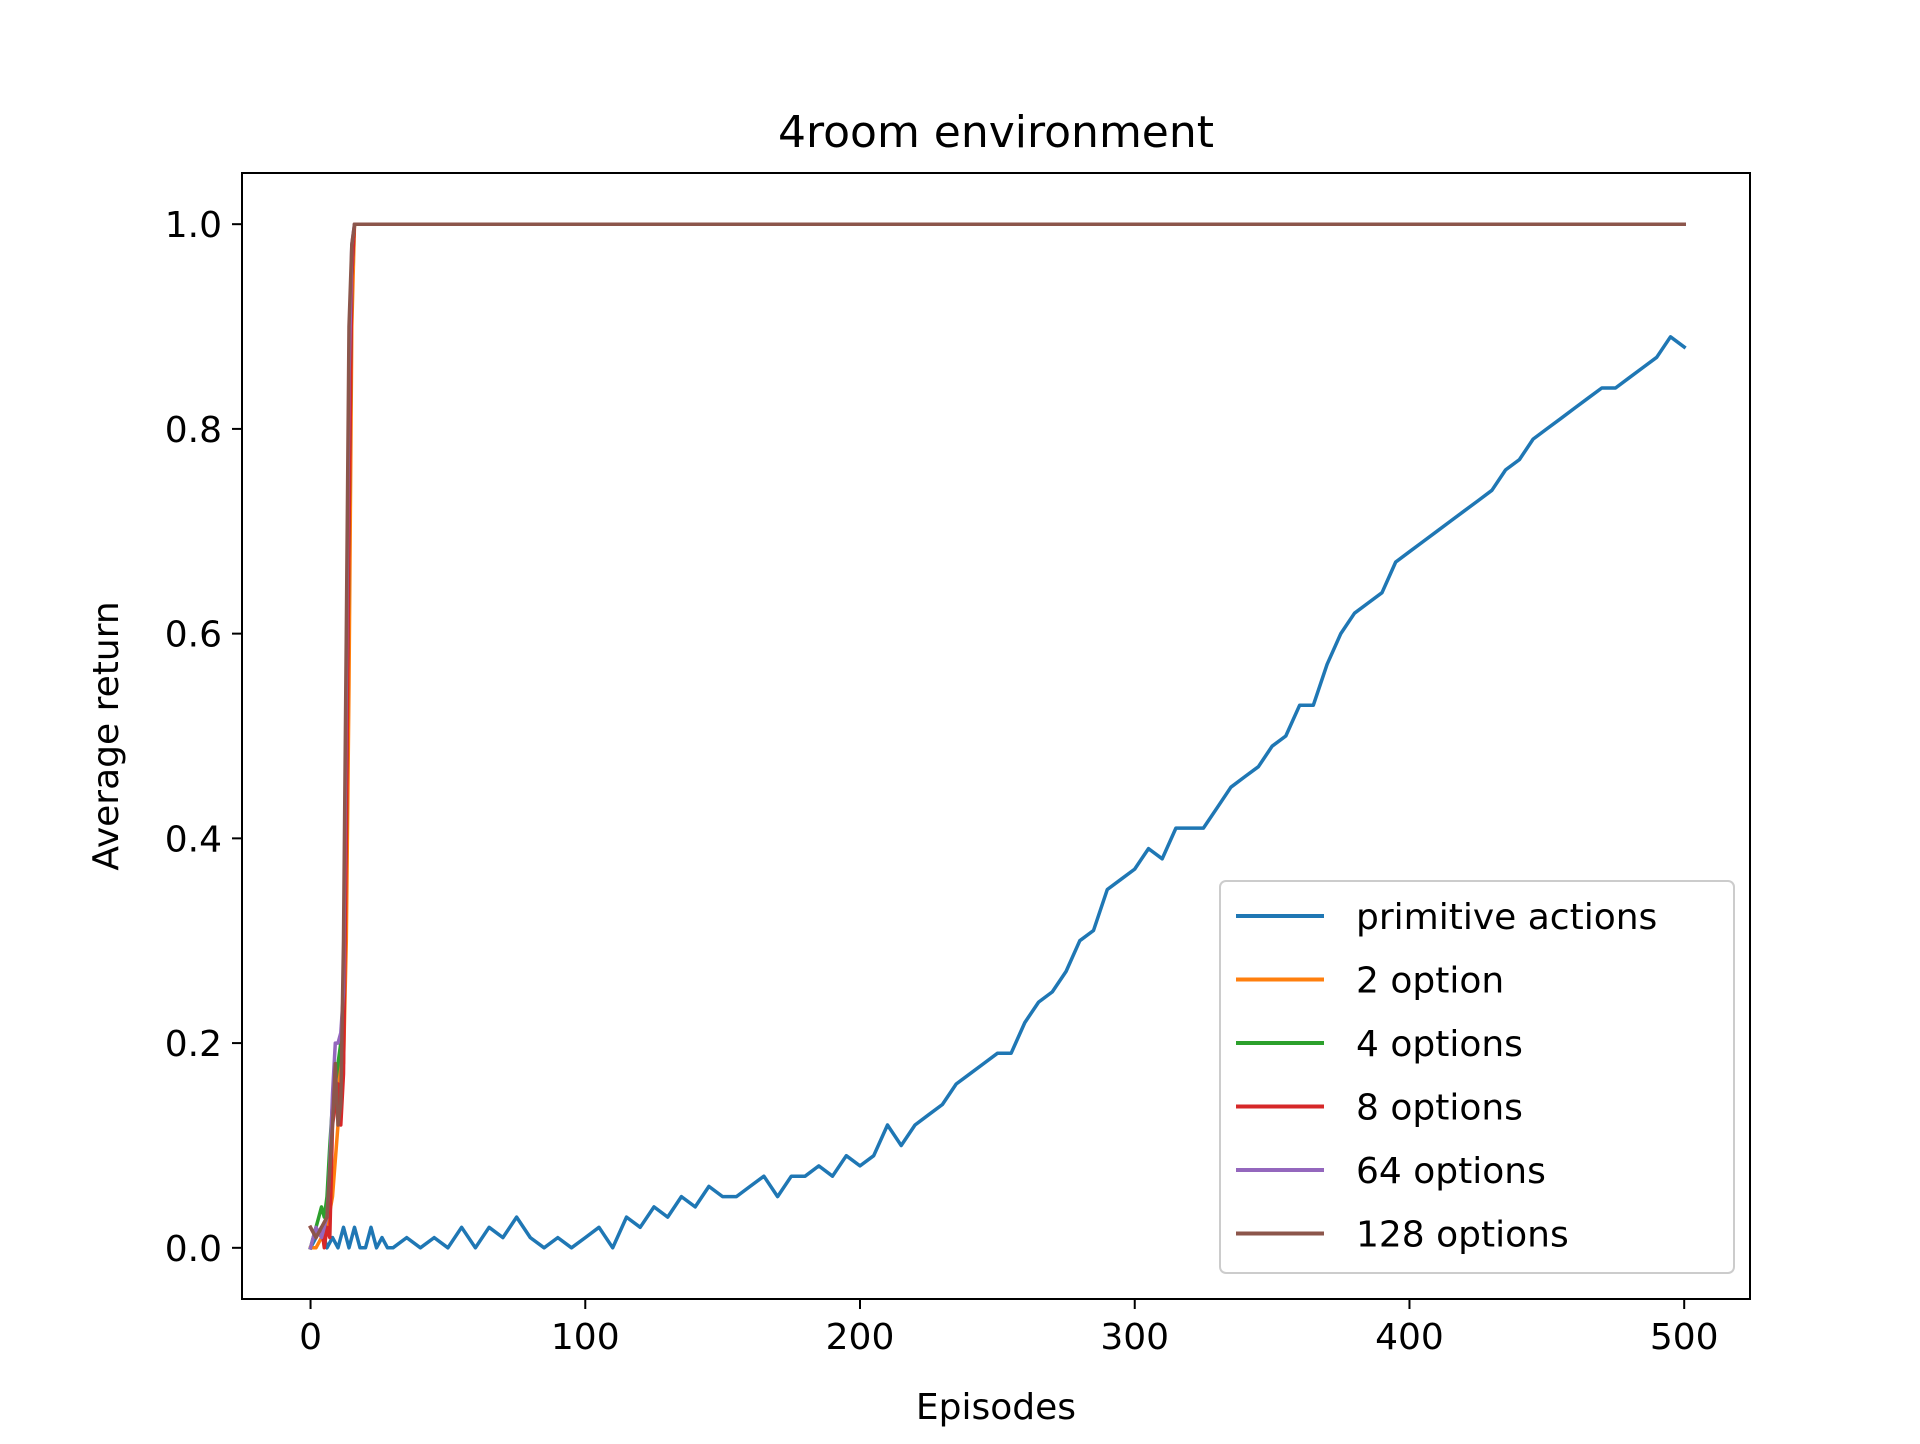 The image size is (1920, 1444). What do you see at coordinates (996, 1407) in the screenshot?
I see `x-axis-label: Episodes` at bounding box center [996, 1407].